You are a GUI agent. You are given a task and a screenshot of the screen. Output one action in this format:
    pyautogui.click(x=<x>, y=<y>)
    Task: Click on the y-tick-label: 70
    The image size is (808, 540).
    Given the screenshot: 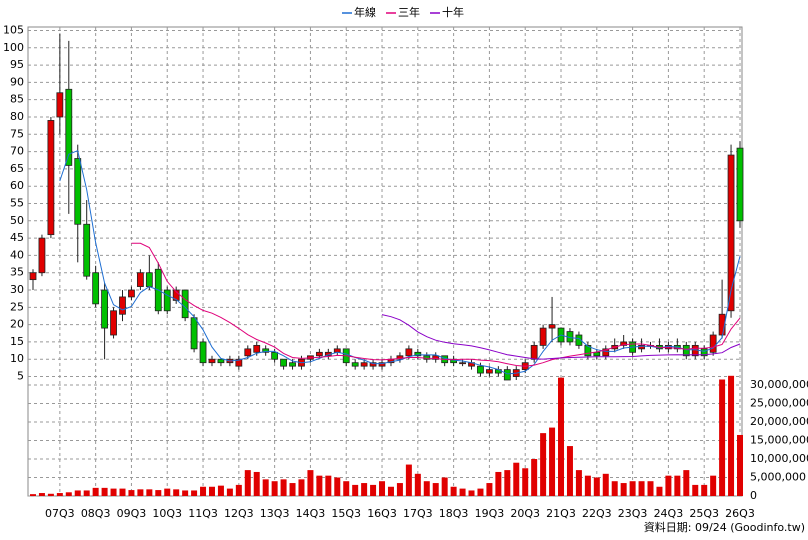 What is the action you would take?
    pyautogui.click(x=17, y=151)
    